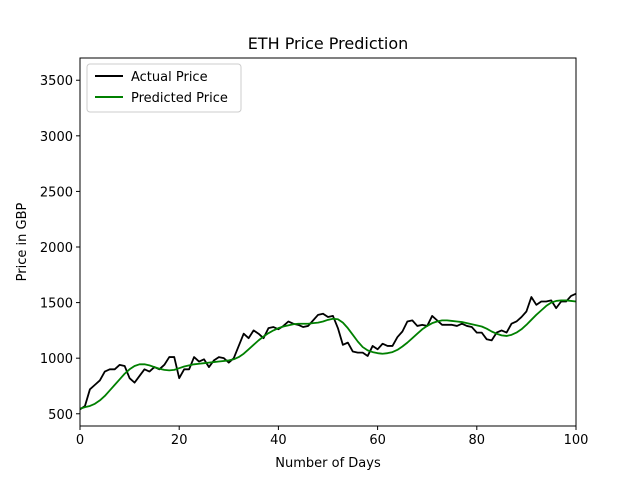 Image resolution: width=640 pixels, height=480 pixels. I want to click on legend-label-actual: Actual Price, so click(169, 77).